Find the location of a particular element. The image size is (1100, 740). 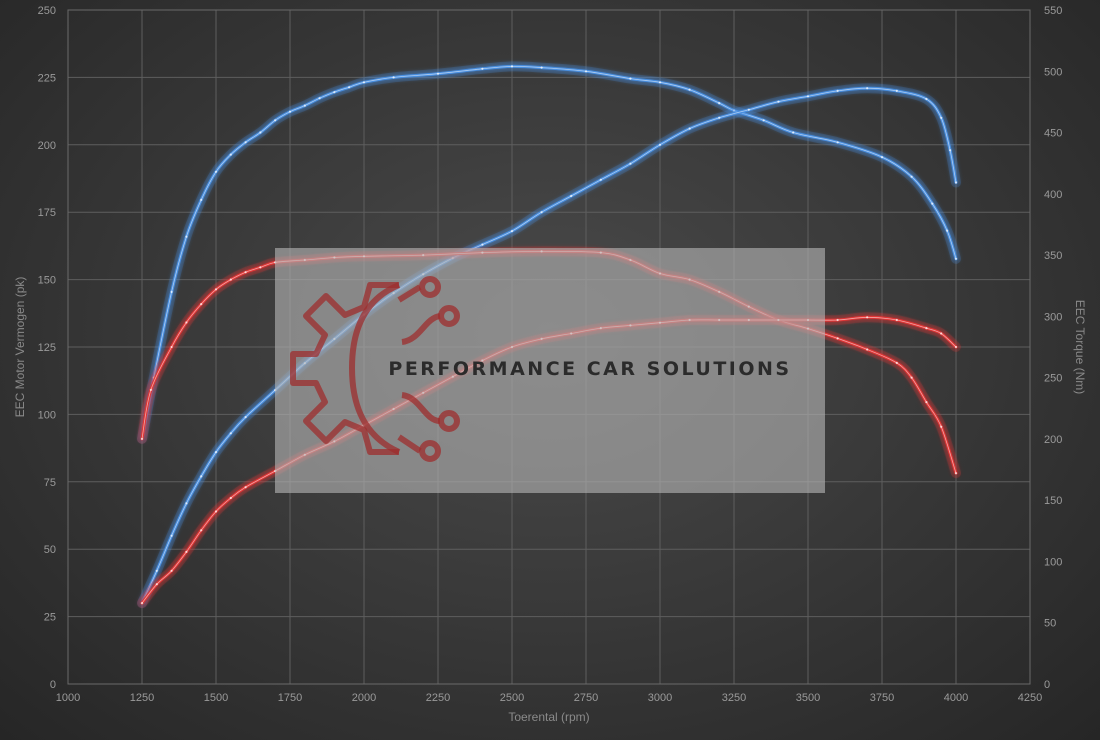

x-tick-label: 2250 is located at coordinates (438, 698).